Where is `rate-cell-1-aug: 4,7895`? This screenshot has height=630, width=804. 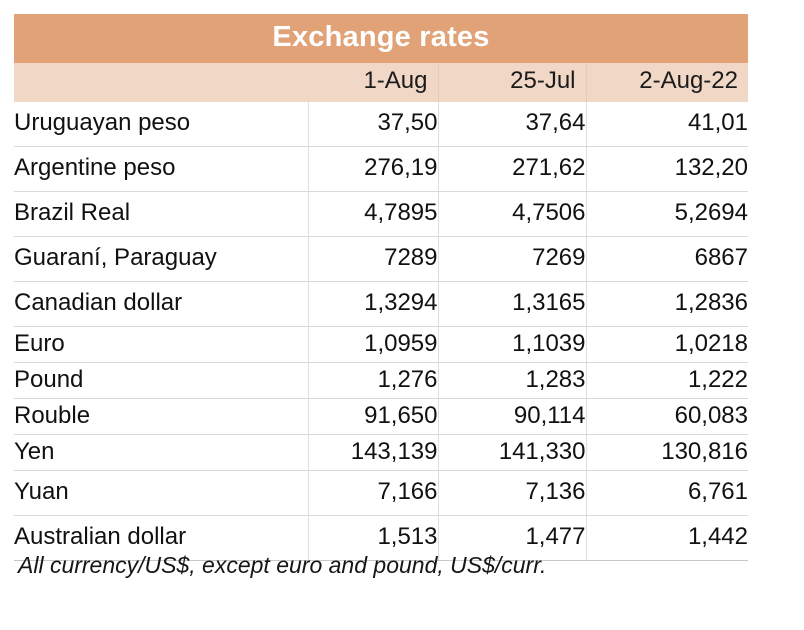
rate-cell-1-aug: 4,7895 is located at coordinates (373, 214).